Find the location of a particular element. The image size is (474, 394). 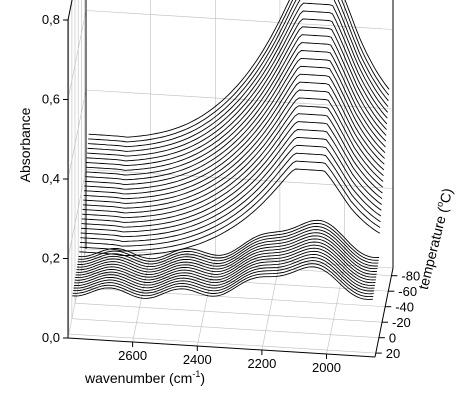

y-tick-label: 0,2 is located at coordinates (51, 258).